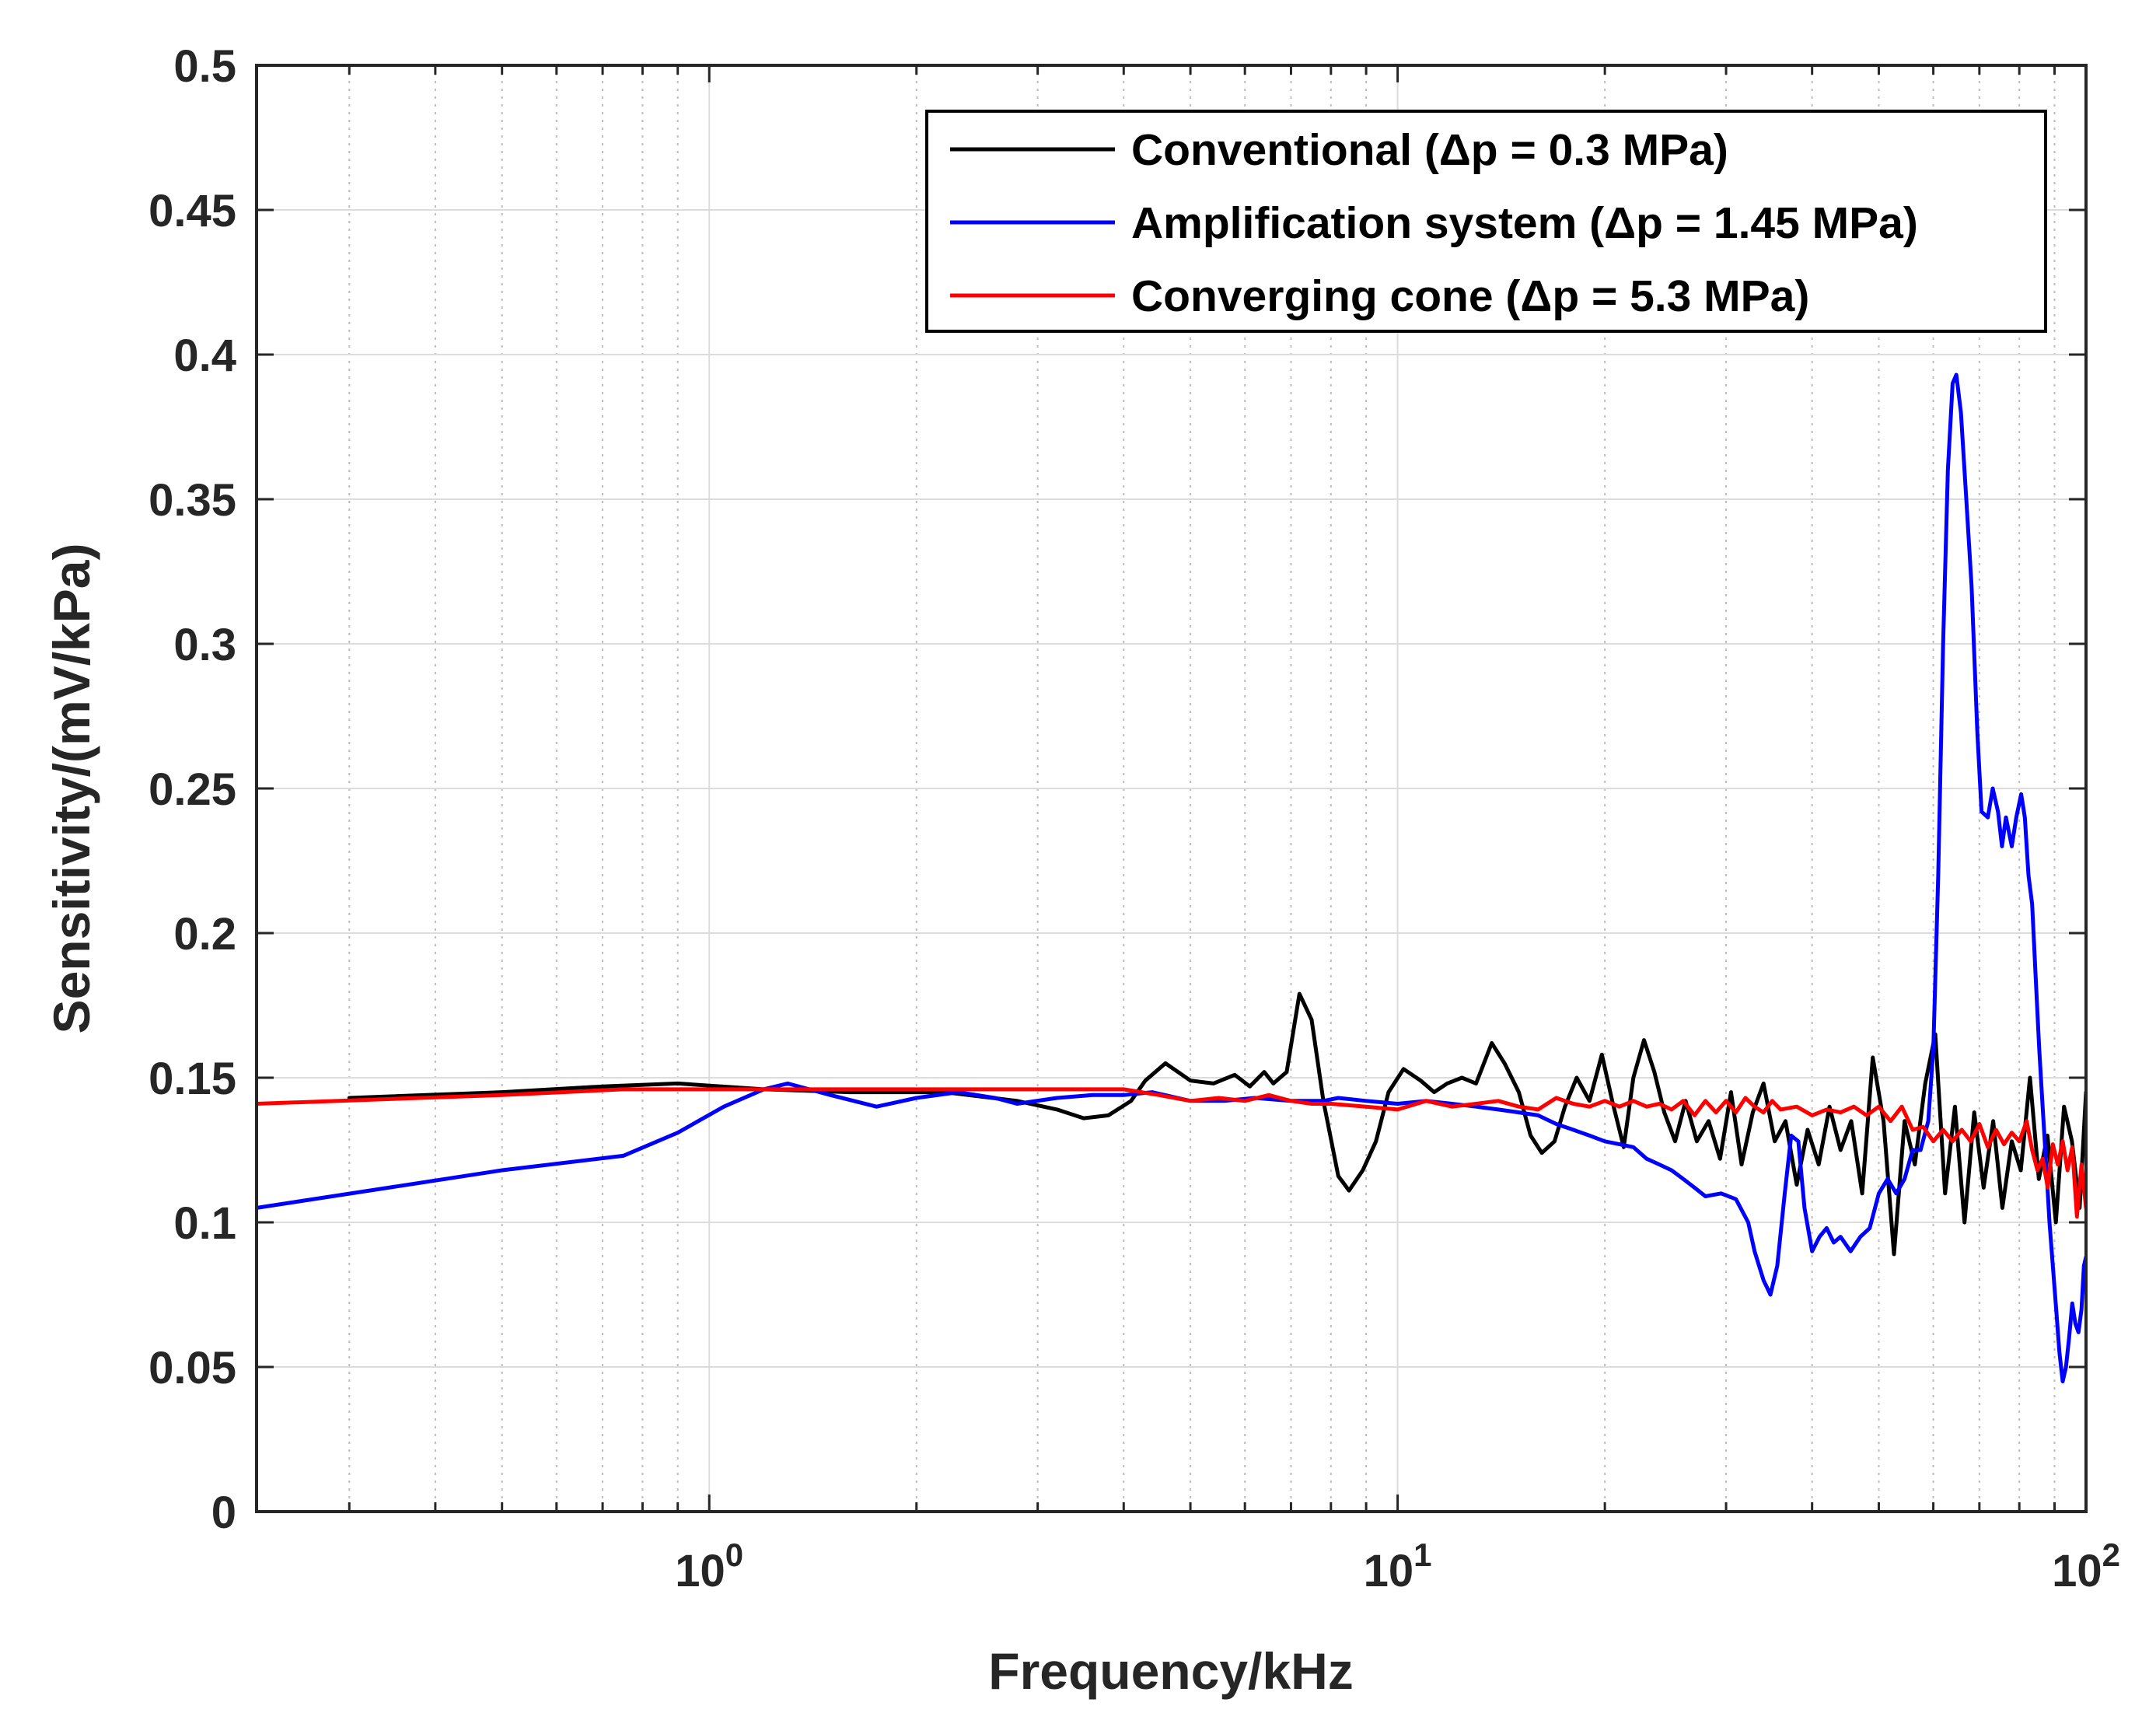 Image resolution: width=2156 pixels, height=1720 pixels. Describe the element at coordinates (223, 1513) in the screenshot. I see `y-tick-label: 0` at that location.